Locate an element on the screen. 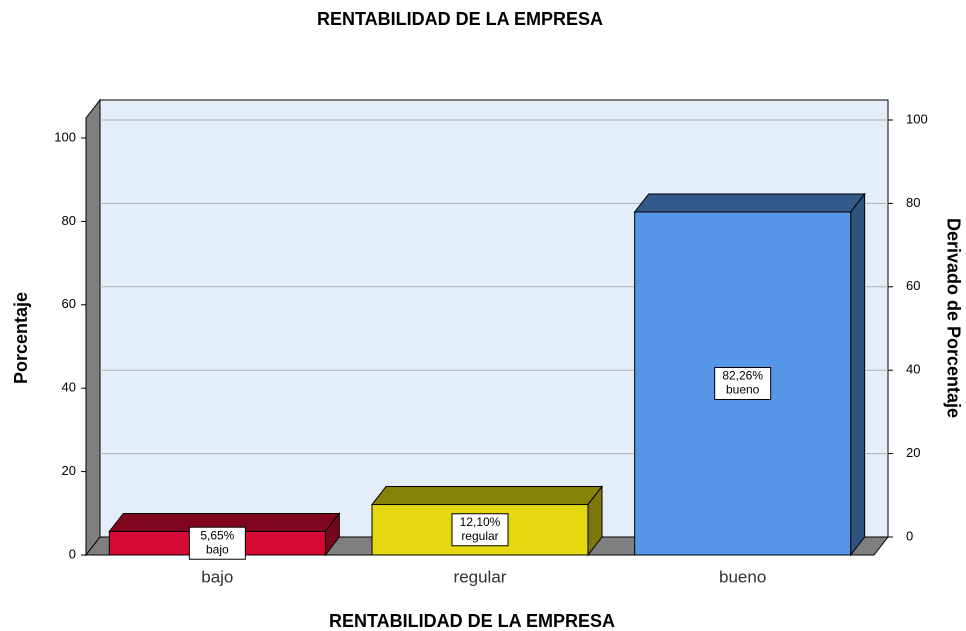 This screenshot has height=631, width=966. y2-tick-label: 80 is located at coordinates (913, 202).